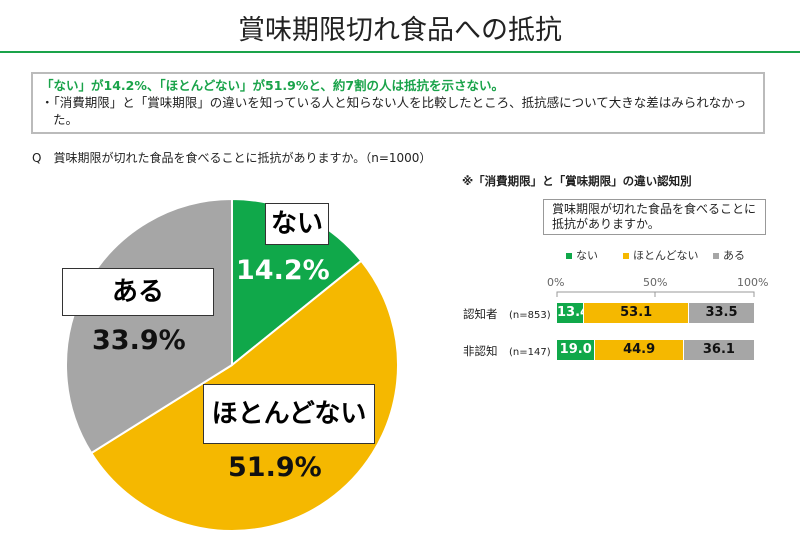  I want to click on pie-value-hotondo: 51.9%, so click(275, 467).